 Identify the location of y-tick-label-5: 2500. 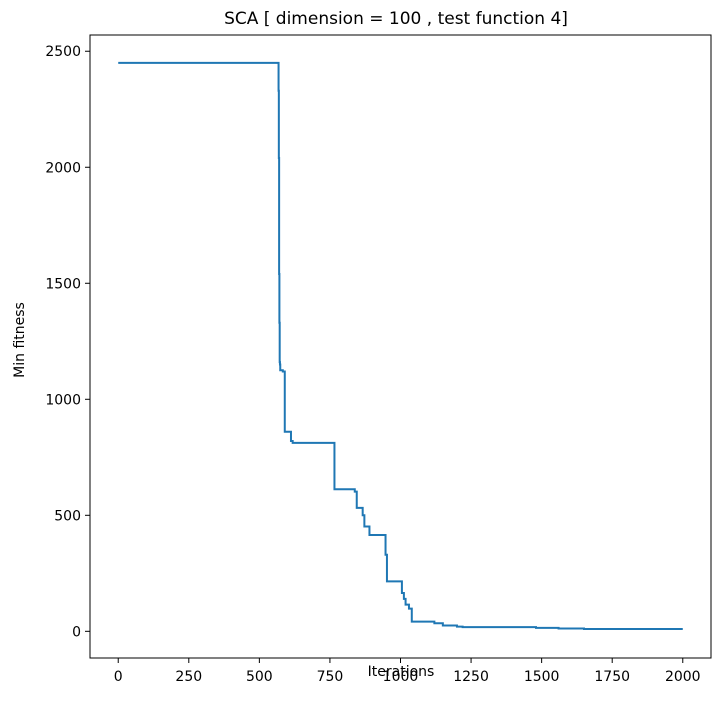
(63, 52).